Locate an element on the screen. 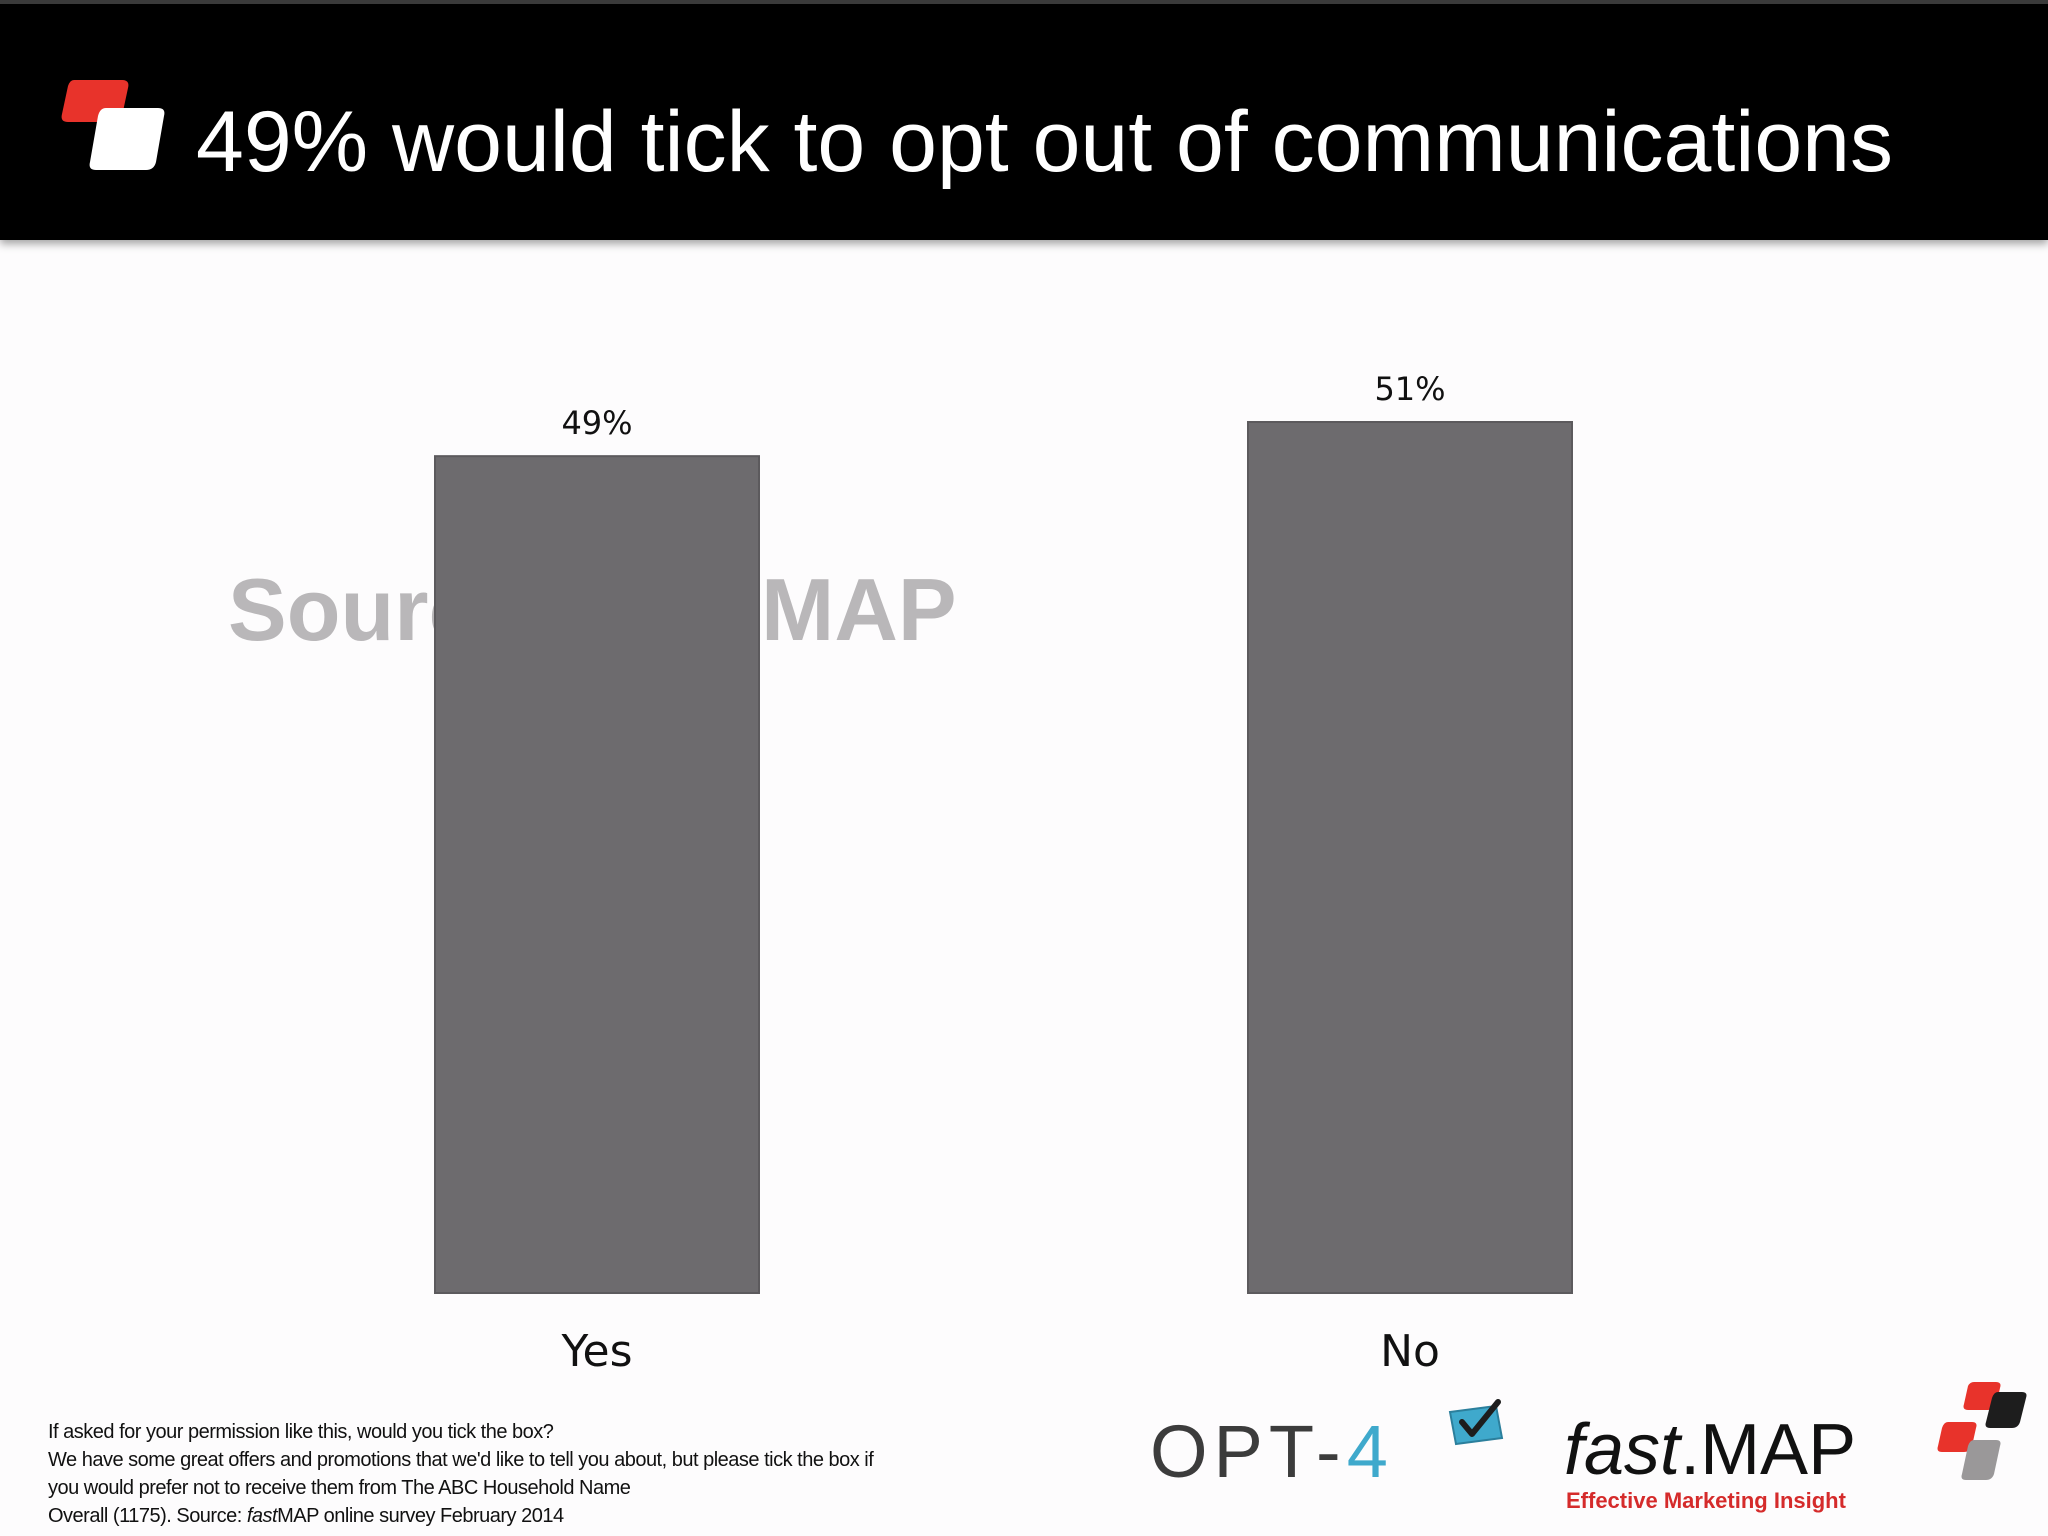 This screenshot has height=1536, width=2048. category-label-yes: Yes is located at coordinates (596, 1351).